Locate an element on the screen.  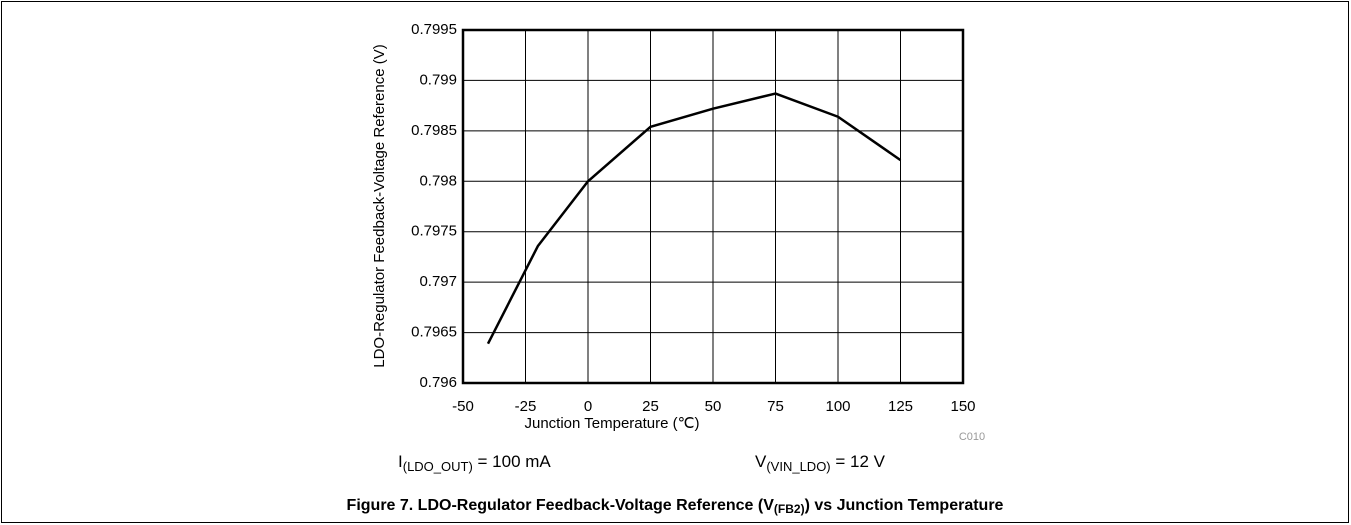
x-tick-label: 100 is located at coordinates (837, 406).